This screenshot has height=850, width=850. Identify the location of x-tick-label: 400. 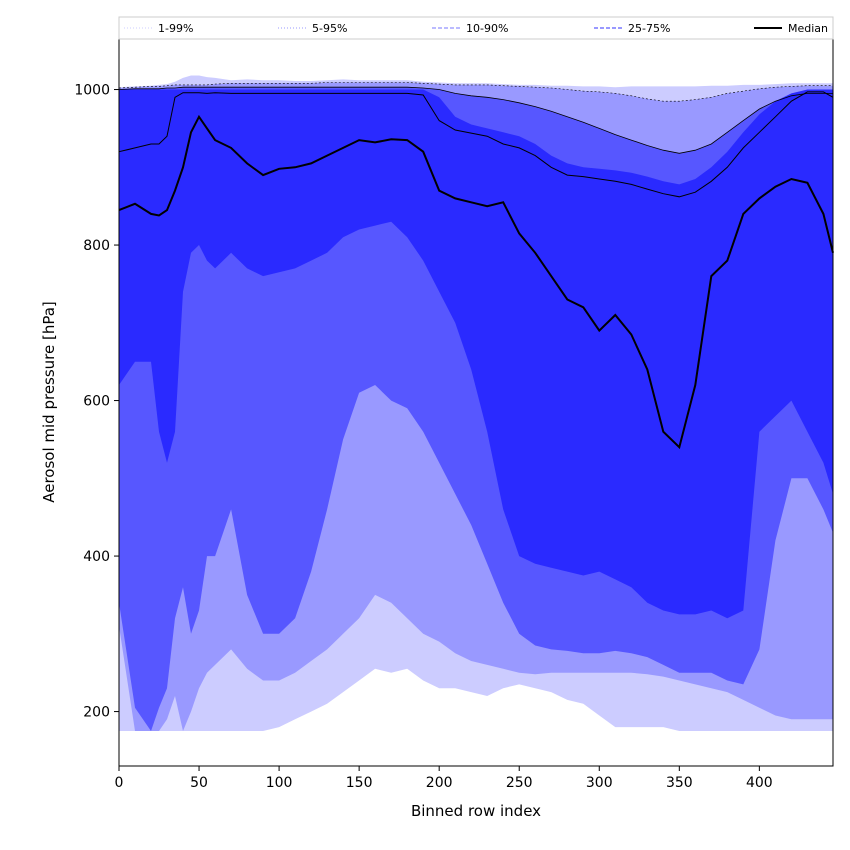
(759, 783).